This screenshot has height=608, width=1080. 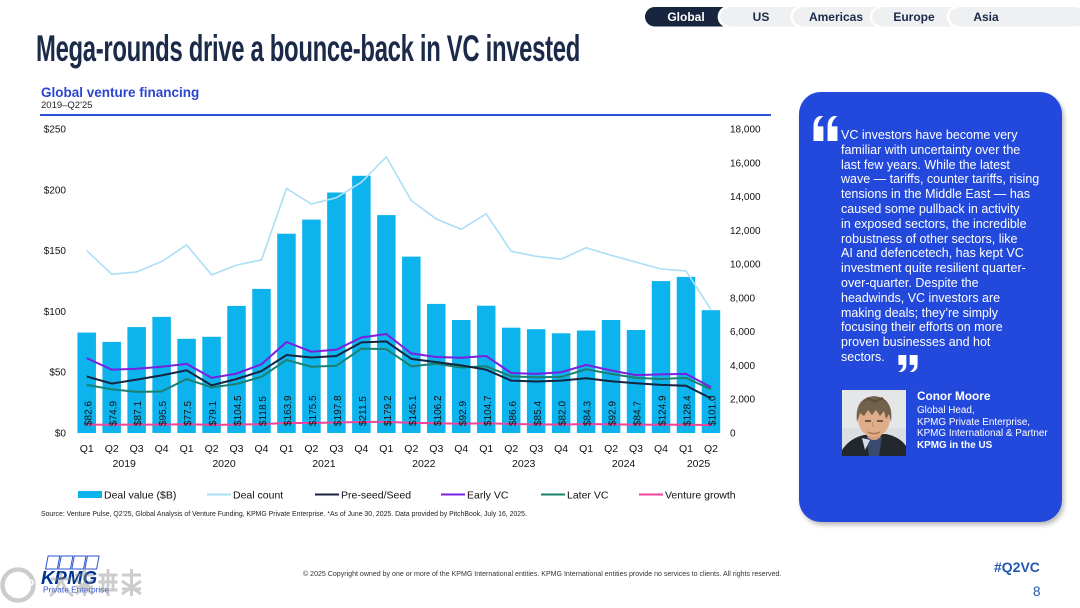 What do you see at coordinates (745, 163) in the screenshot?
I see `svg-text: 16,000` at bounding box center [745, 163].